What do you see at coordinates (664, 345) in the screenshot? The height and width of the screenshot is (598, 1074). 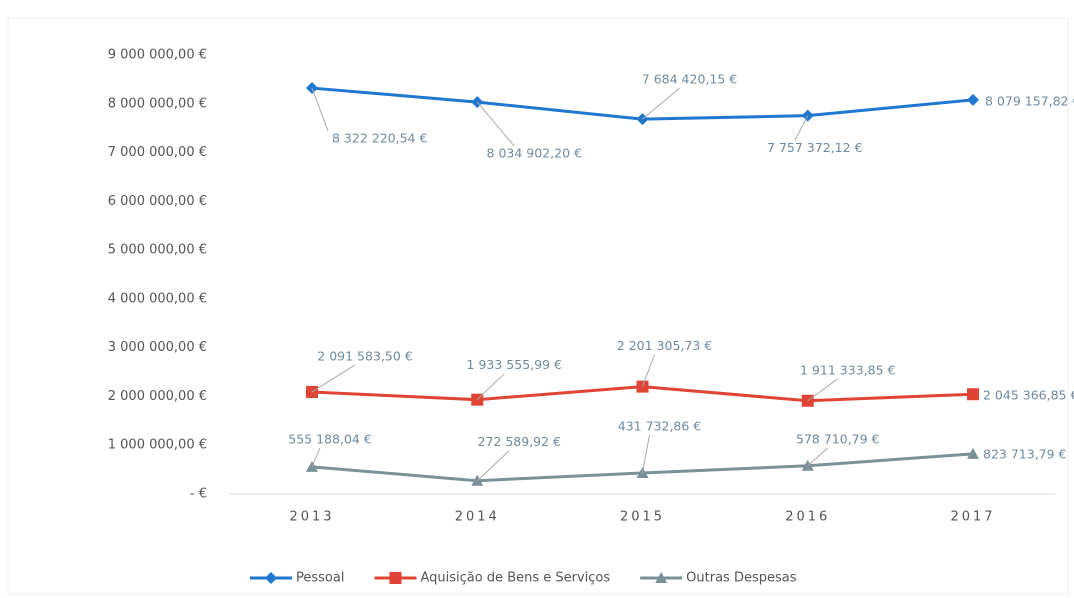 I see `value-label: 2 201 305,73 €` at bounding box center [664, 345].